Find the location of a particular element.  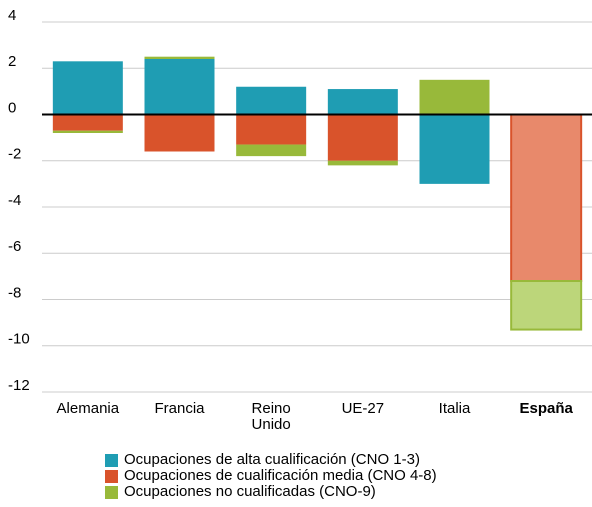

x-tick-label: España is located at coordinates (546, 408).